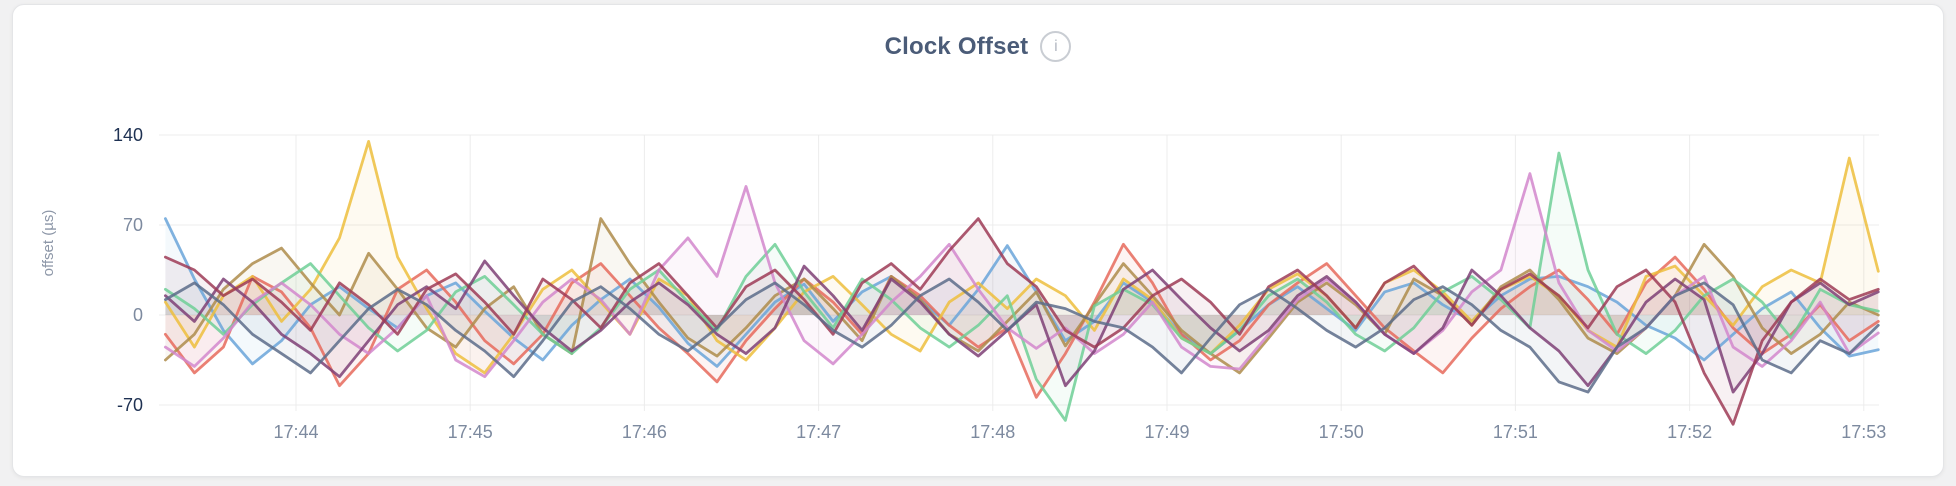 Image resolution: width=1956 pixels, height=486 pixels. I want to click on y-tick-label: 0, so click(138, 315).